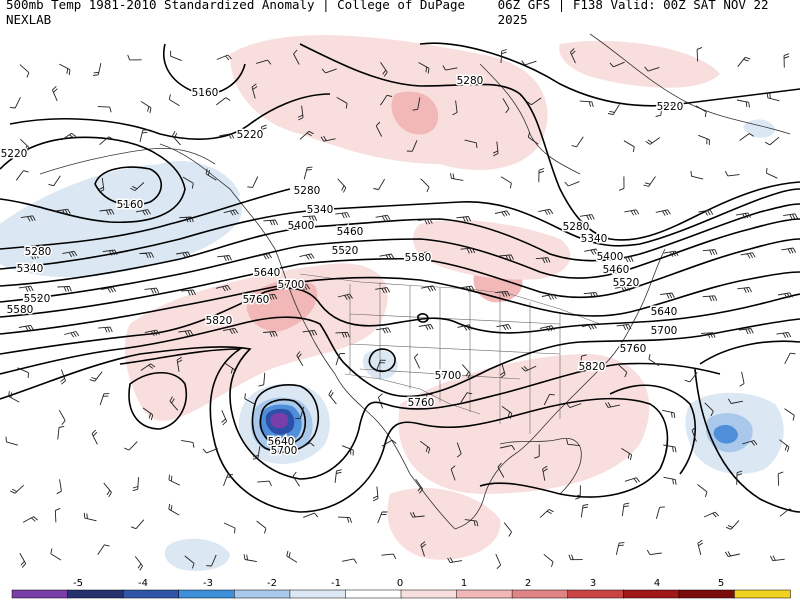  I want to click on coastline-greenland, so click(690, 84).